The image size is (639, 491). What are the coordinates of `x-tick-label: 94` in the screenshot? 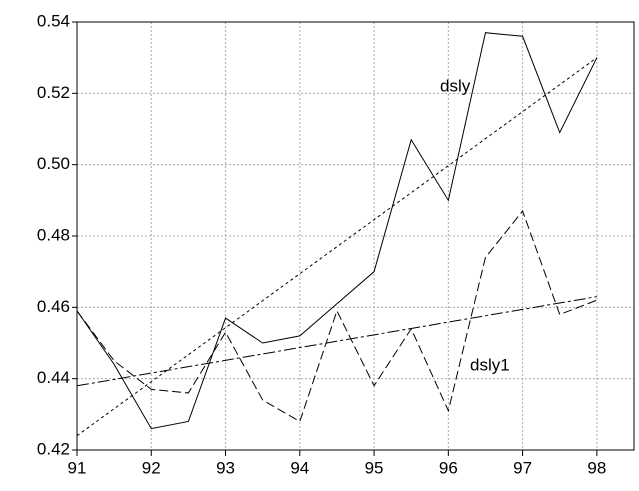 It's located at (299, 467).